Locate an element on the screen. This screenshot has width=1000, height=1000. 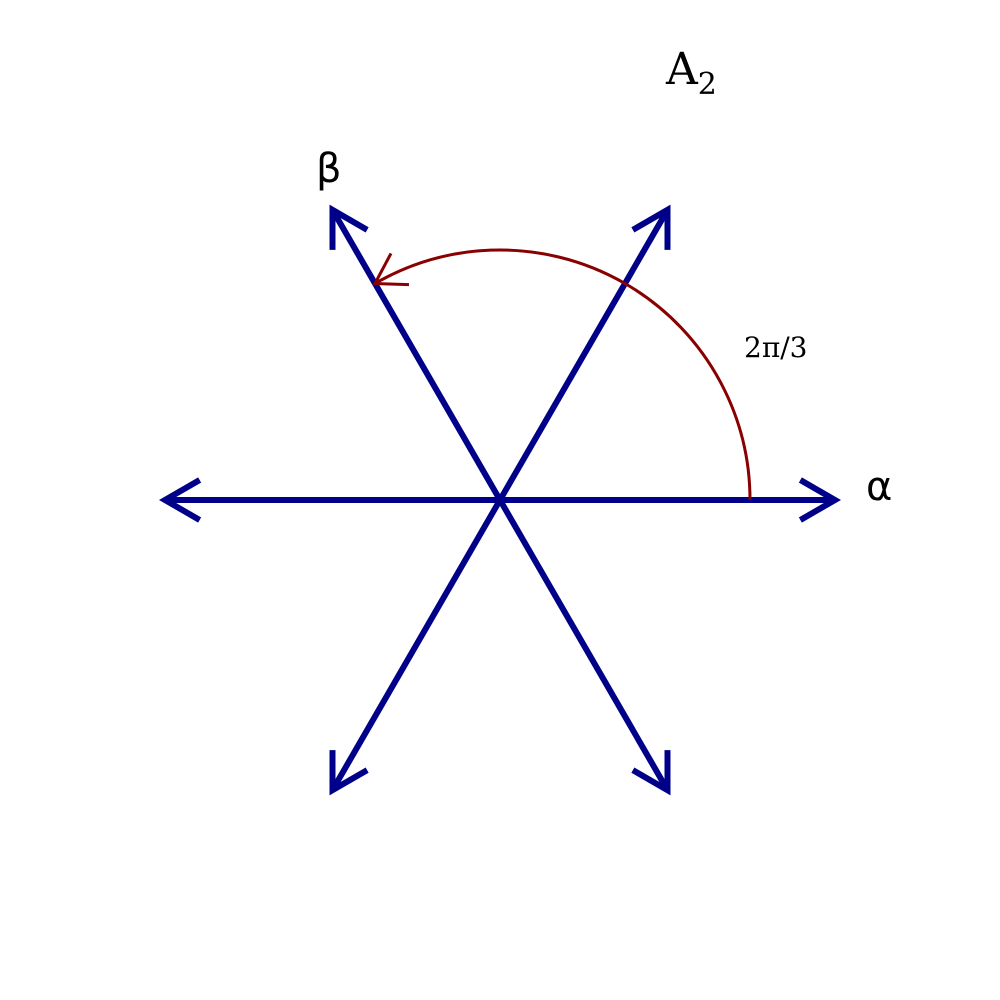
diagram-title: A2 is located at coordinates (691, 73).